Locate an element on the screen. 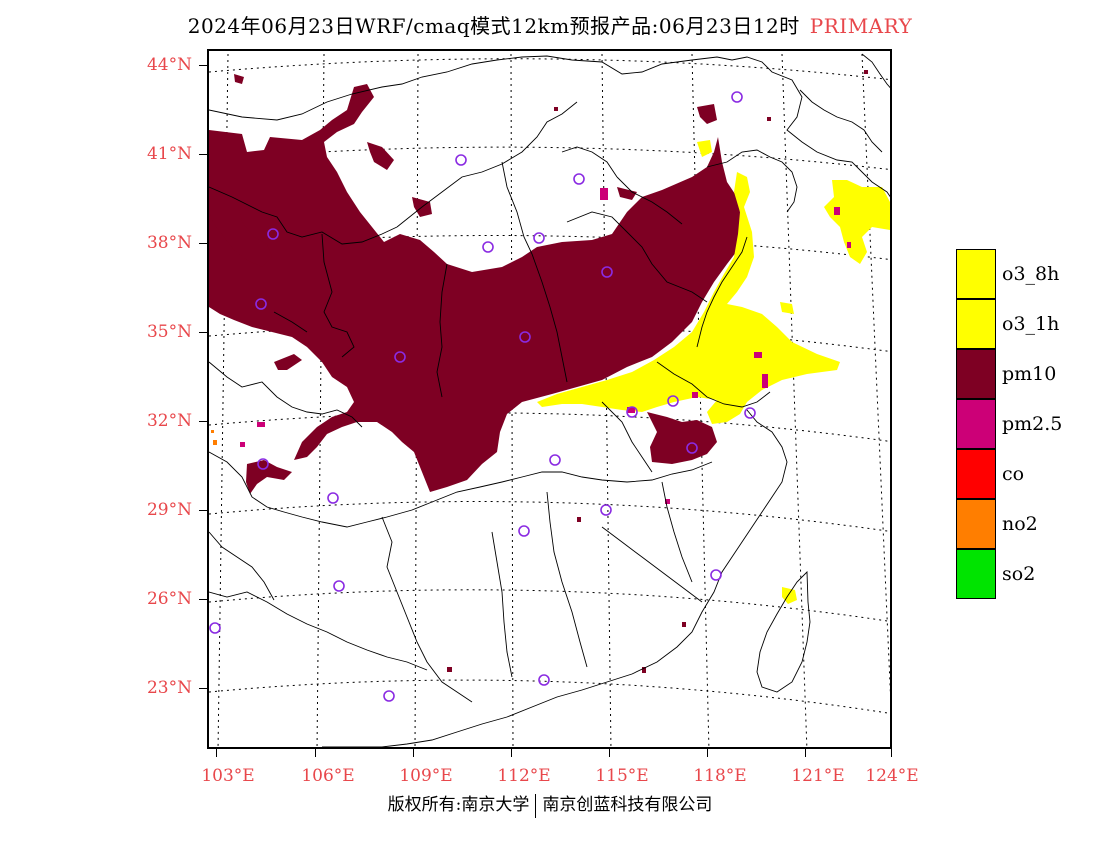 The height and width of the screenshot is (850, 1100). primary-tag: PRIMARY is located at coordinates (861, 26).